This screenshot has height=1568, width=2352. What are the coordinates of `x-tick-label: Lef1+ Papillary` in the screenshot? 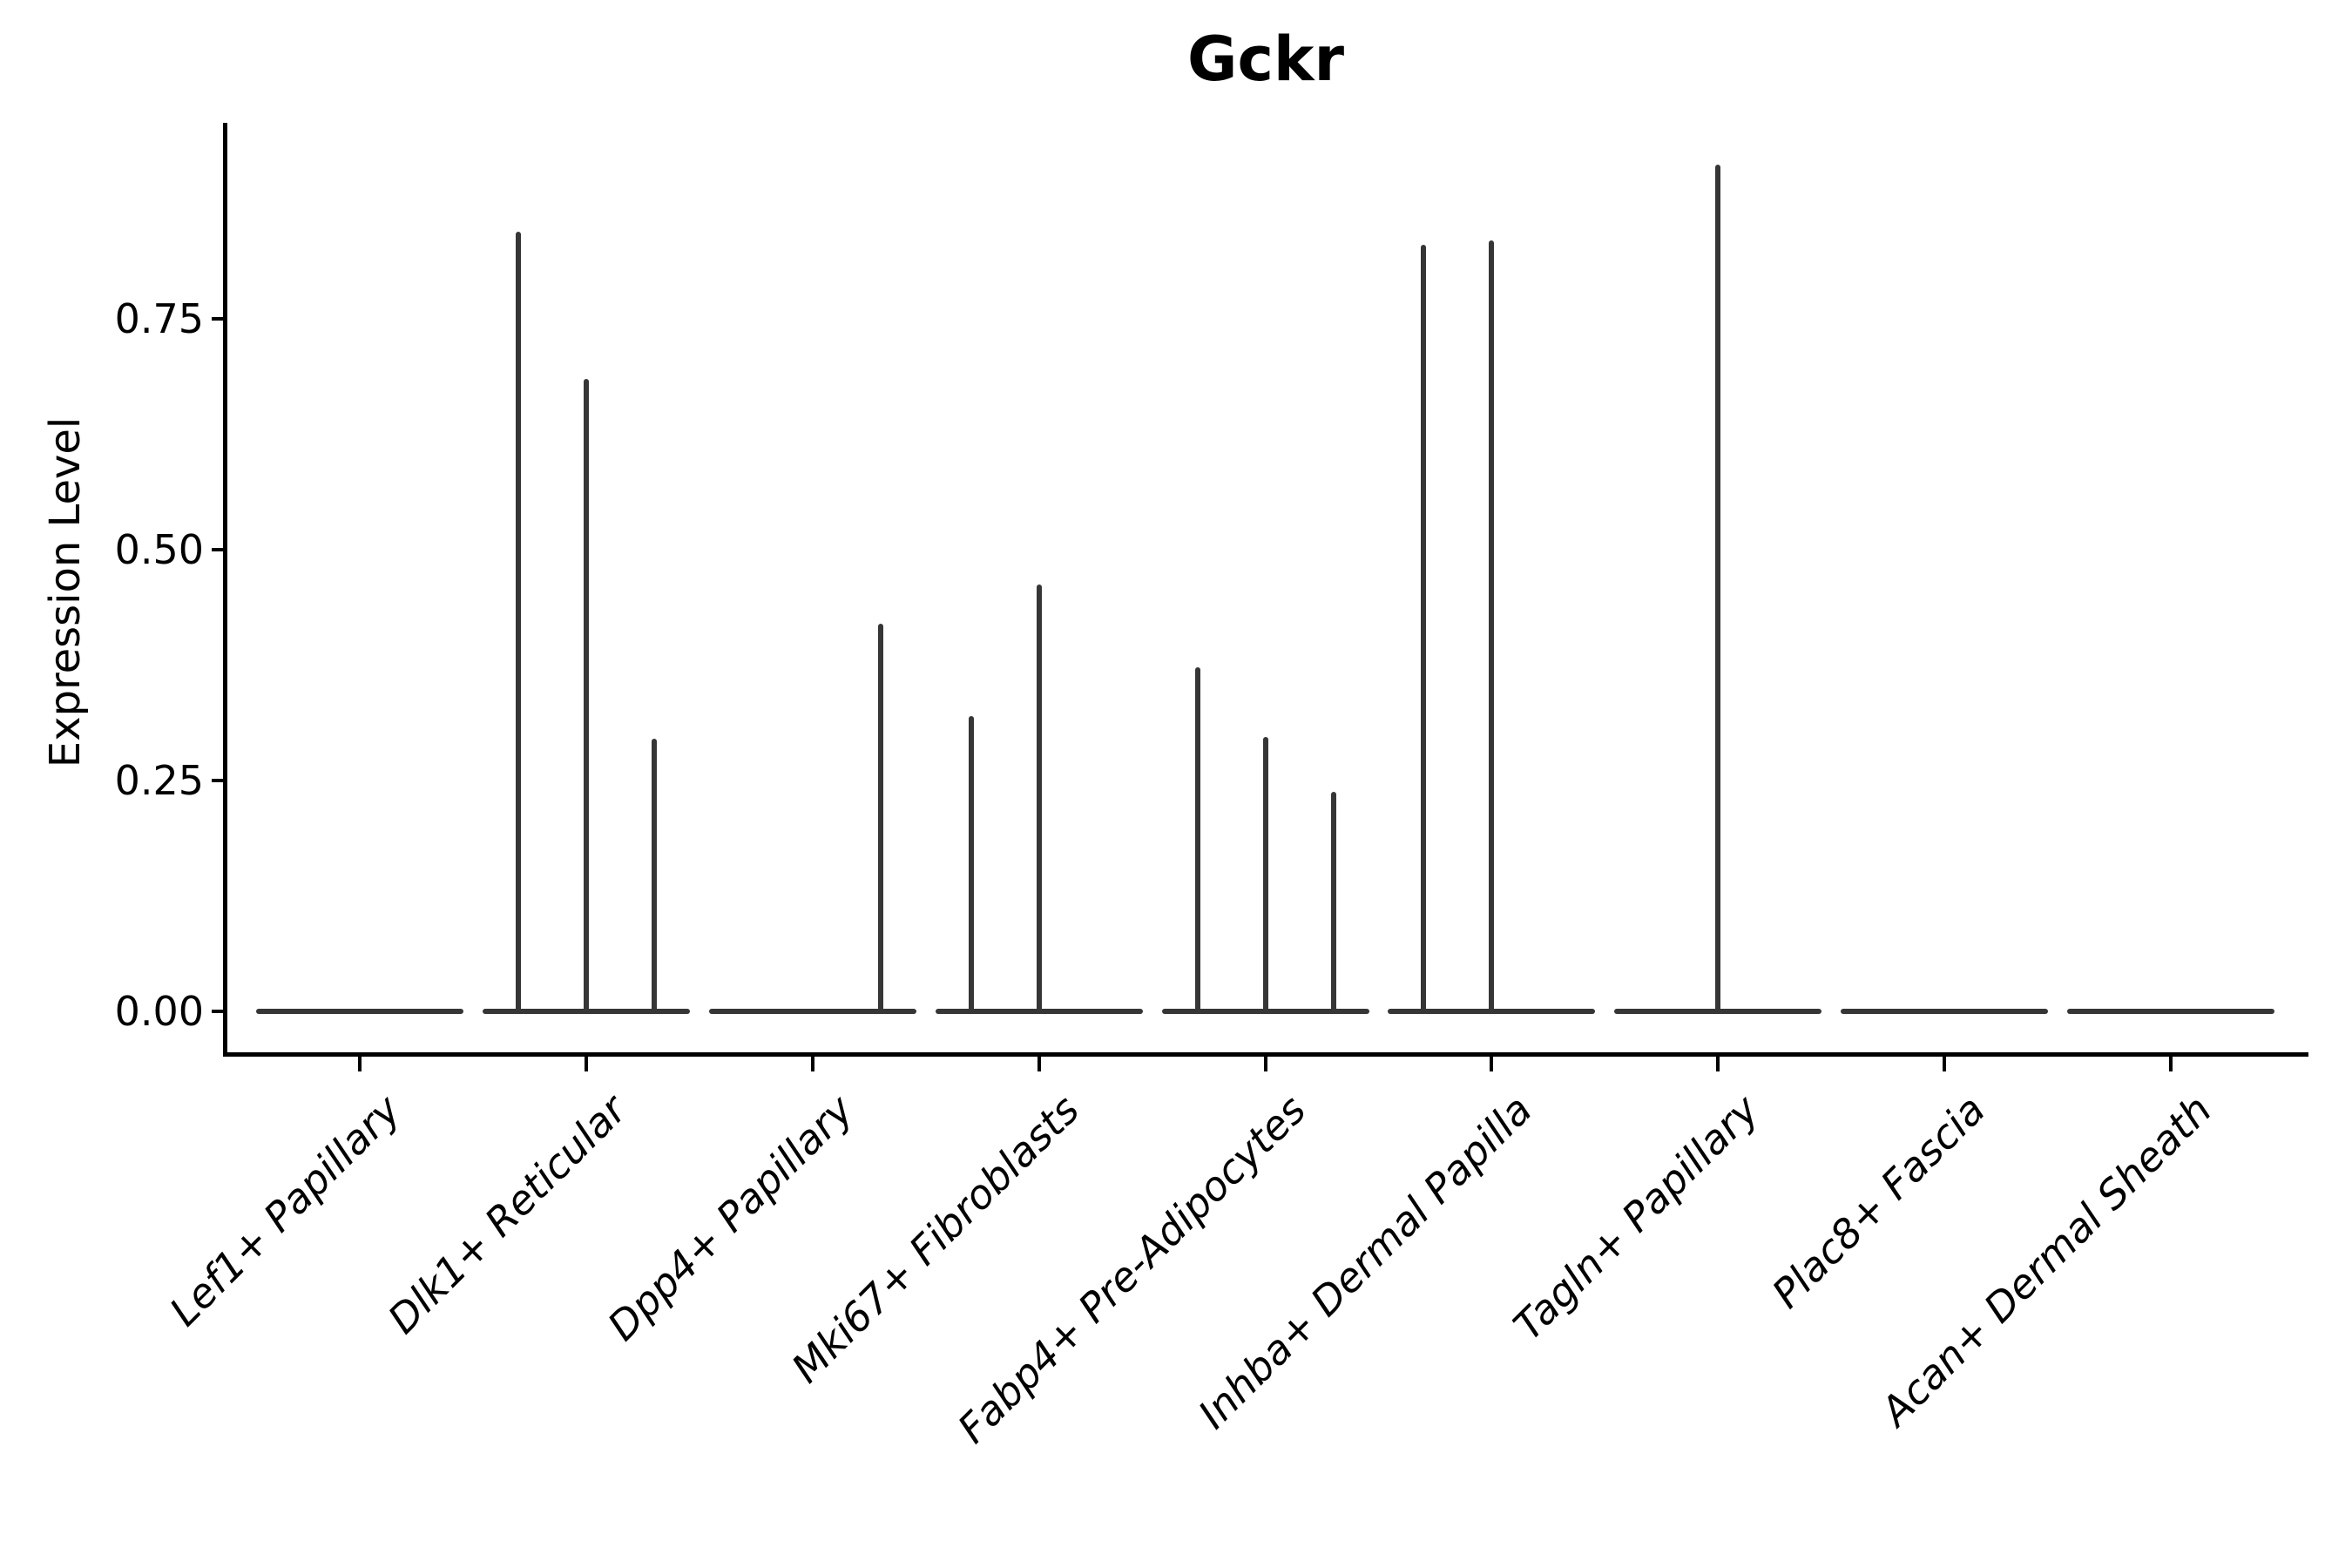 It's located at (284, 1210).